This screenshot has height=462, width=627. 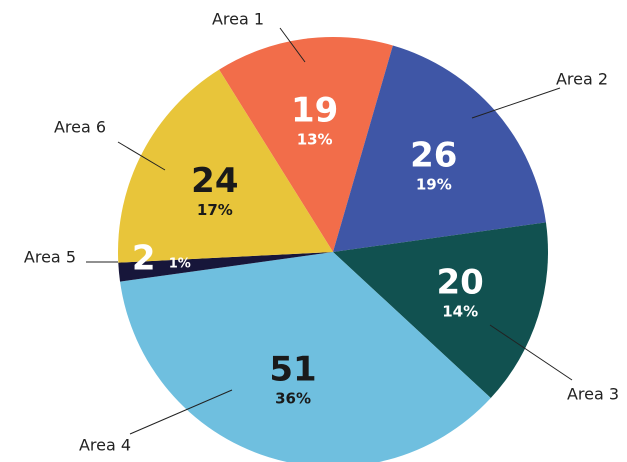 I want to click on value-label: 51, so click(x=292, y=370).